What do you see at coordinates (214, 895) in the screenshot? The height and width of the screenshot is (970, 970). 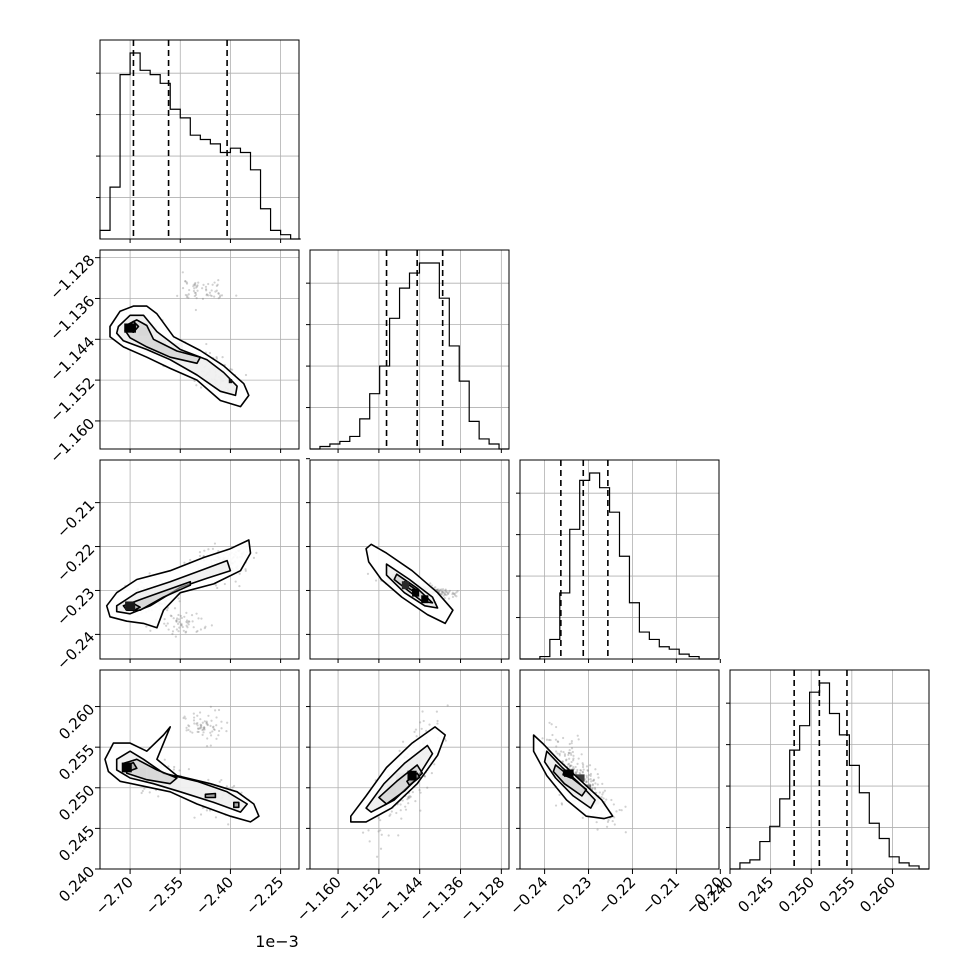 I see `x-tick-label: −2.40` at bounding box center [214, 895].